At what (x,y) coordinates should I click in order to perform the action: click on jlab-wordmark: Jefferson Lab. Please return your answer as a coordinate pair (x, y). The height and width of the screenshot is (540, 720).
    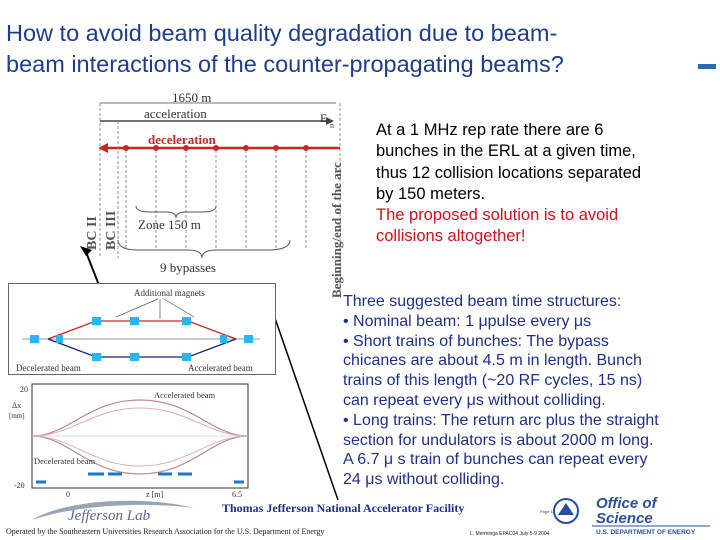
    Looking at the image, I should click on (109, 516).